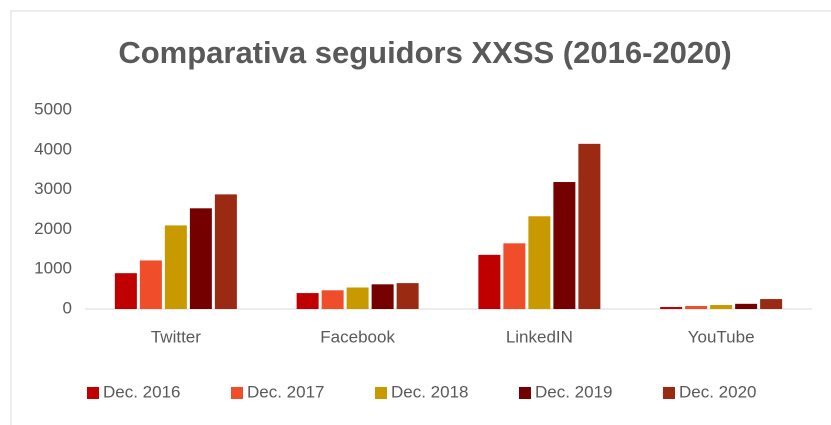  Describe the element at coordinates (430, 391) in the screenshot. I see `legend-label: Dec. 2018` at that location.